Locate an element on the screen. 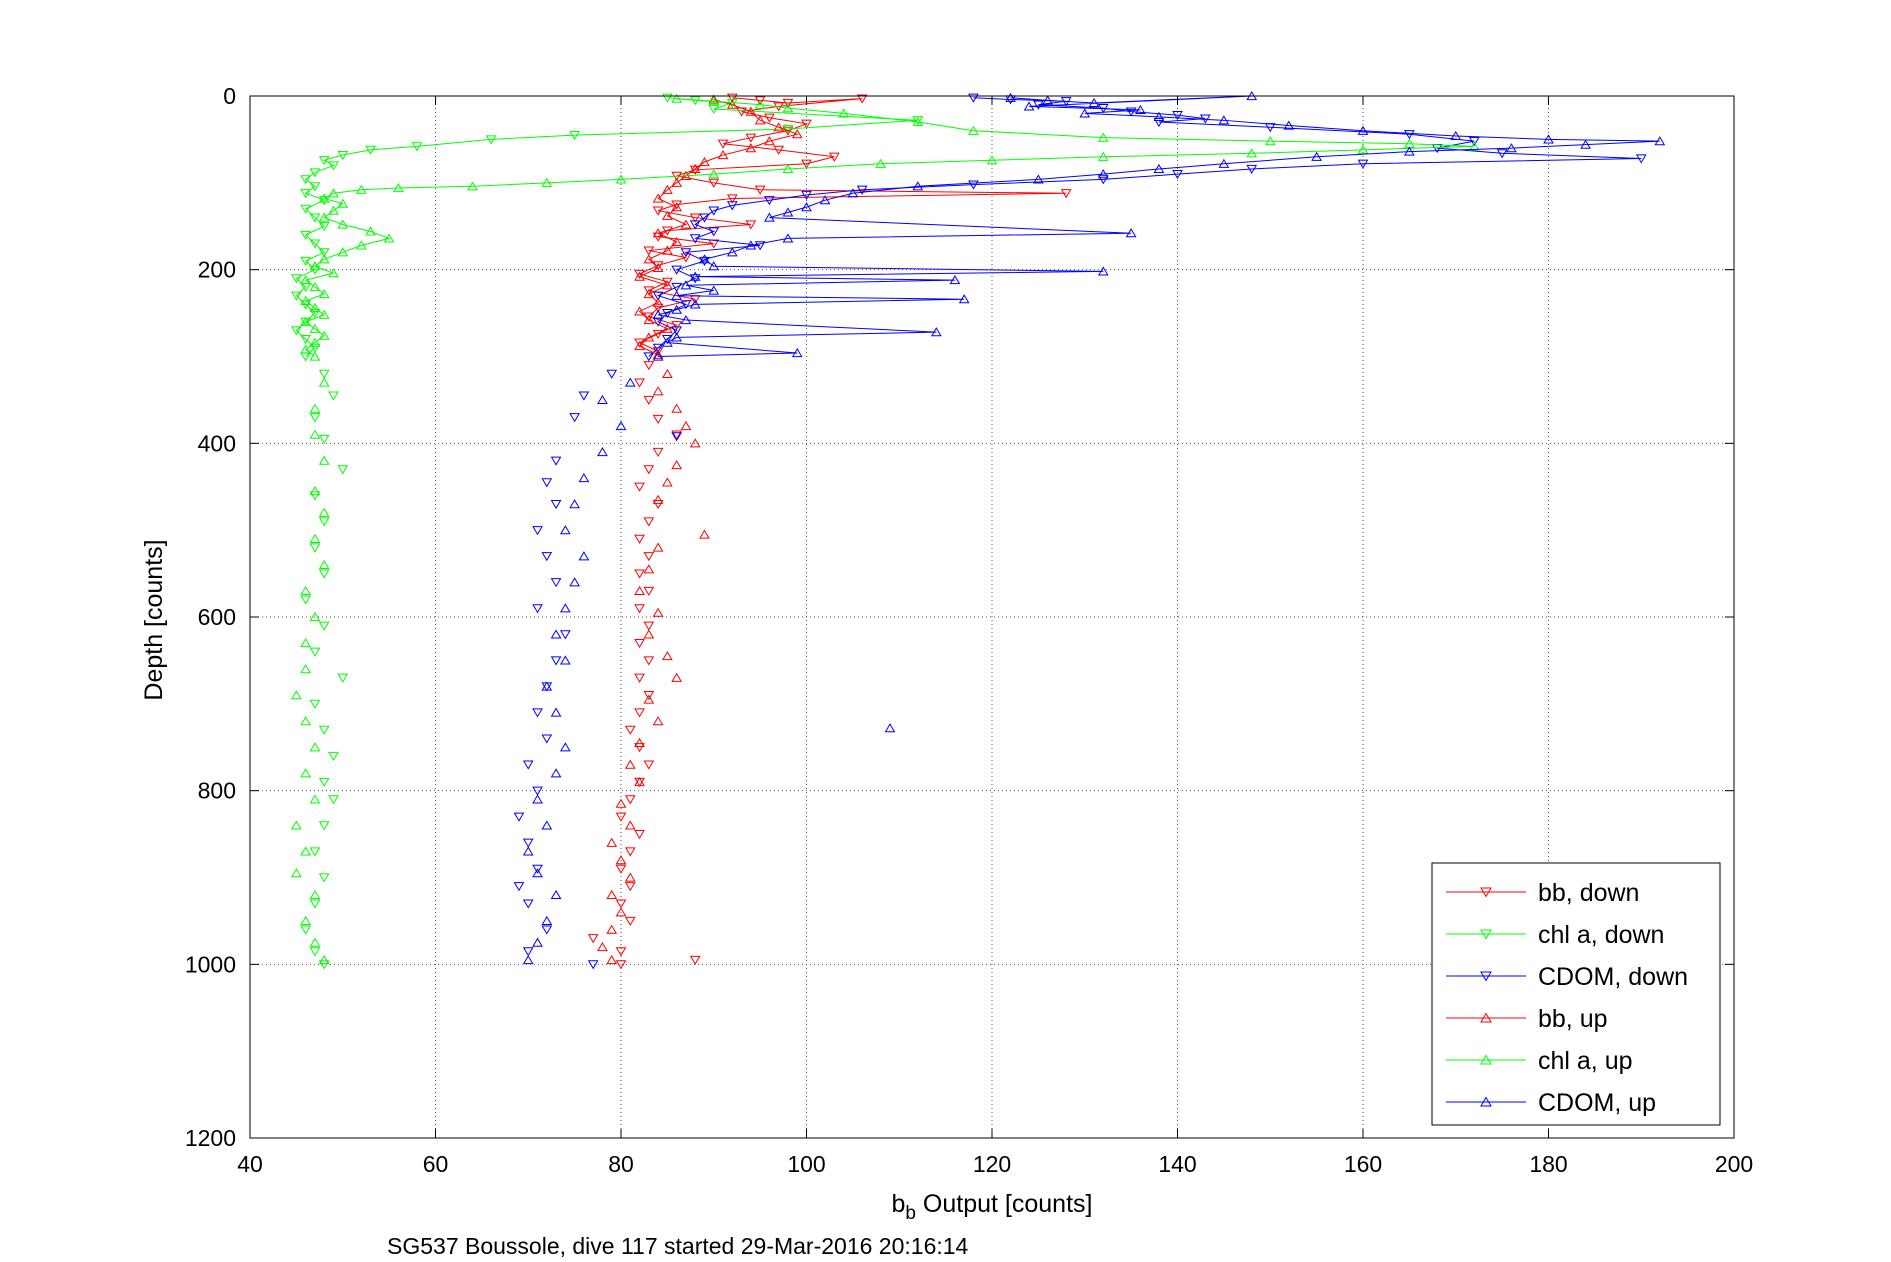 The image size is (1891, 1262). x-tick-label: 60 is located at coordinates (436, 1164).